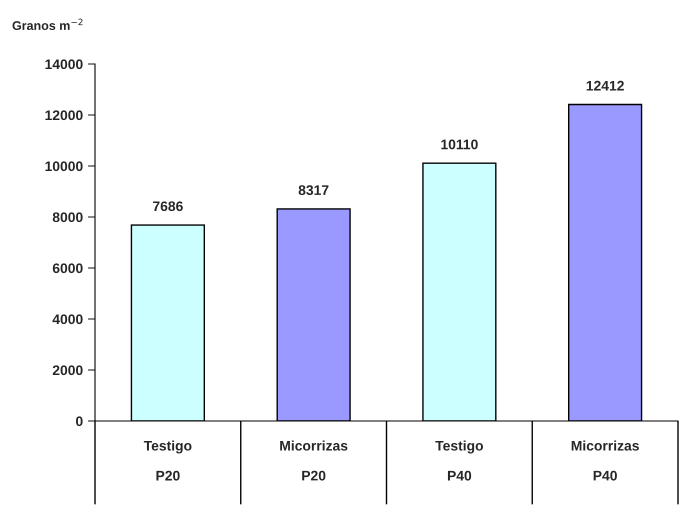  Describe the element at coordinates (64, 115) in the screenshot. I see `y-tick-label: 12000` at that location.